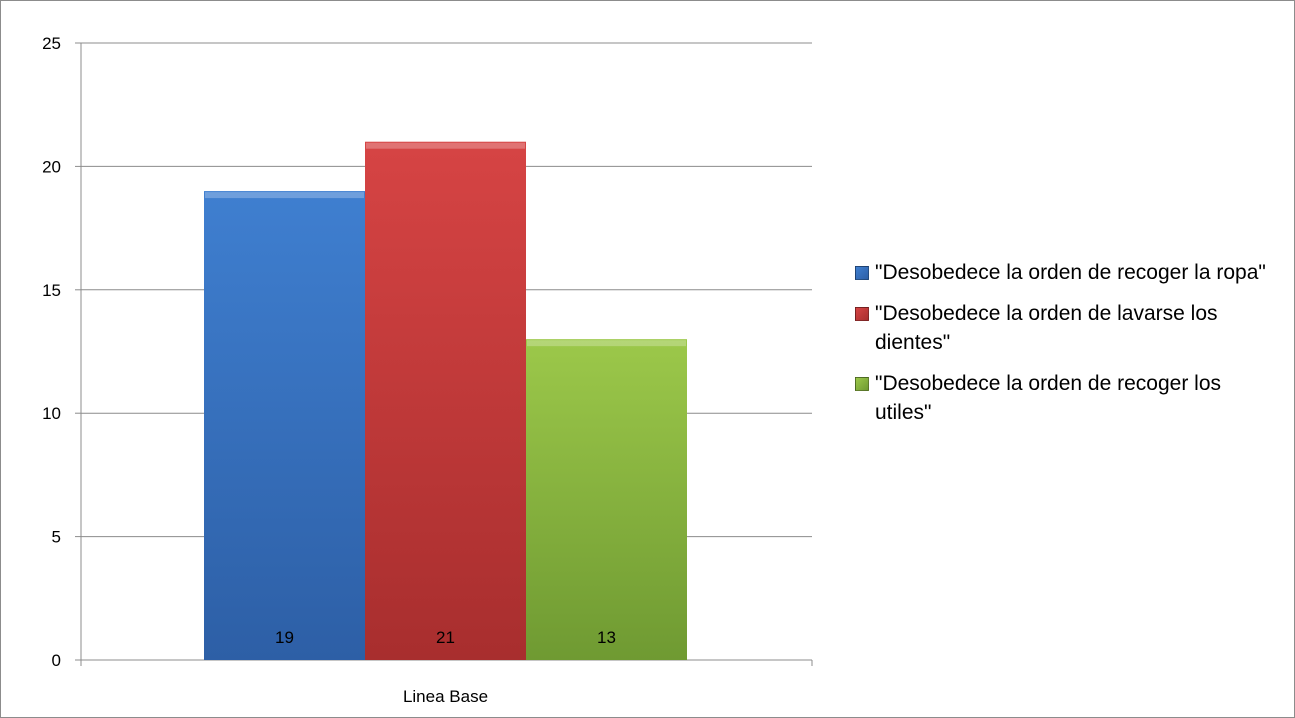  Describe the element at coordinates (1070, 272) in the screenshot. I see `legend-label: "Desobedece la orden de recoger la ropa"` at that location.